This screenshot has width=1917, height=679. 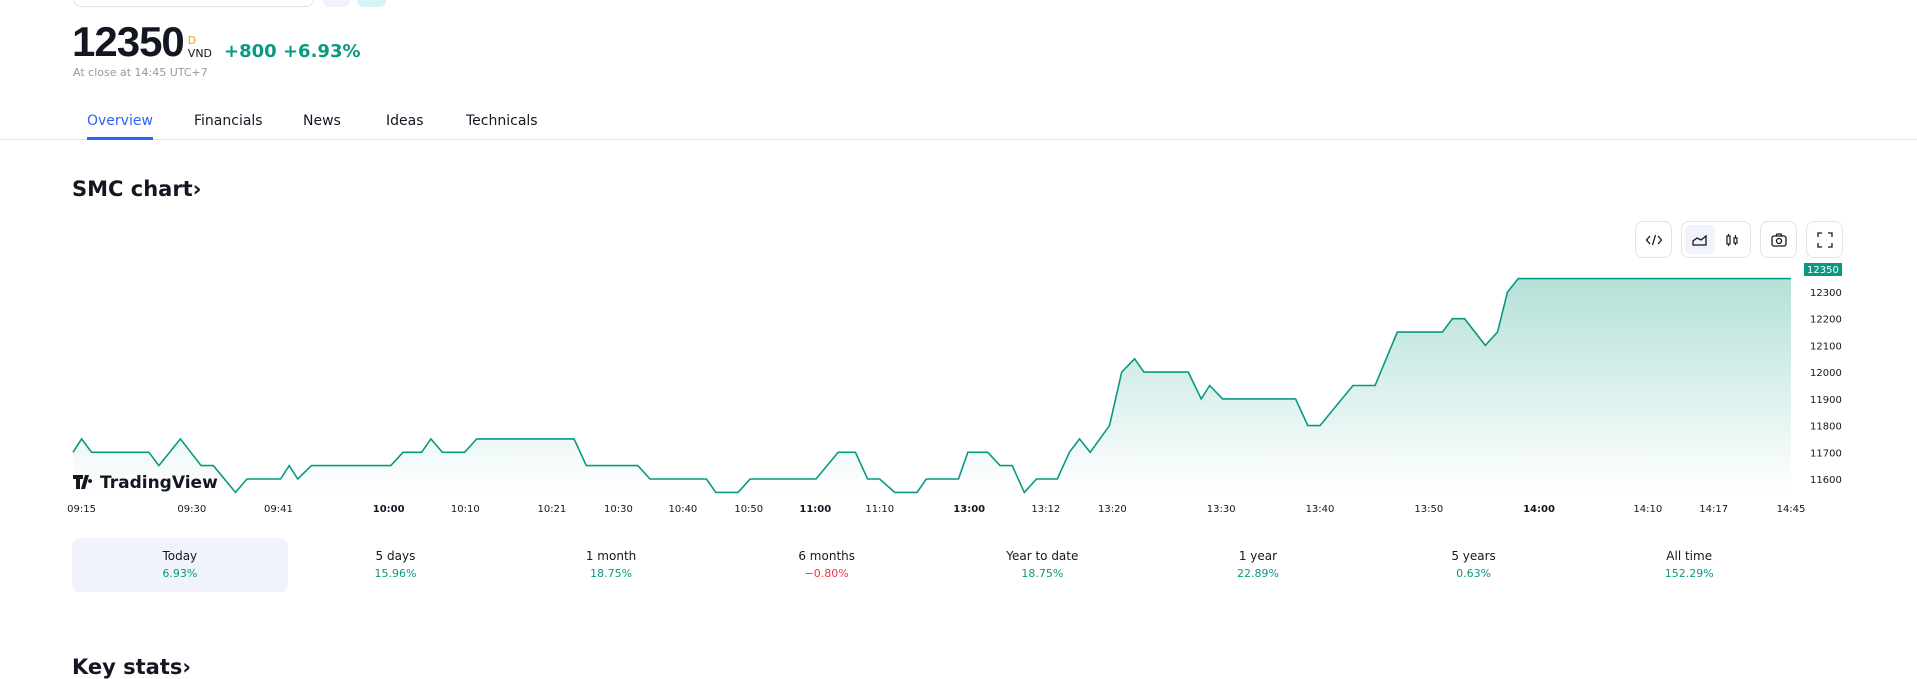 I want to click on fullscreen-icon, so click(x=1824, y=239).